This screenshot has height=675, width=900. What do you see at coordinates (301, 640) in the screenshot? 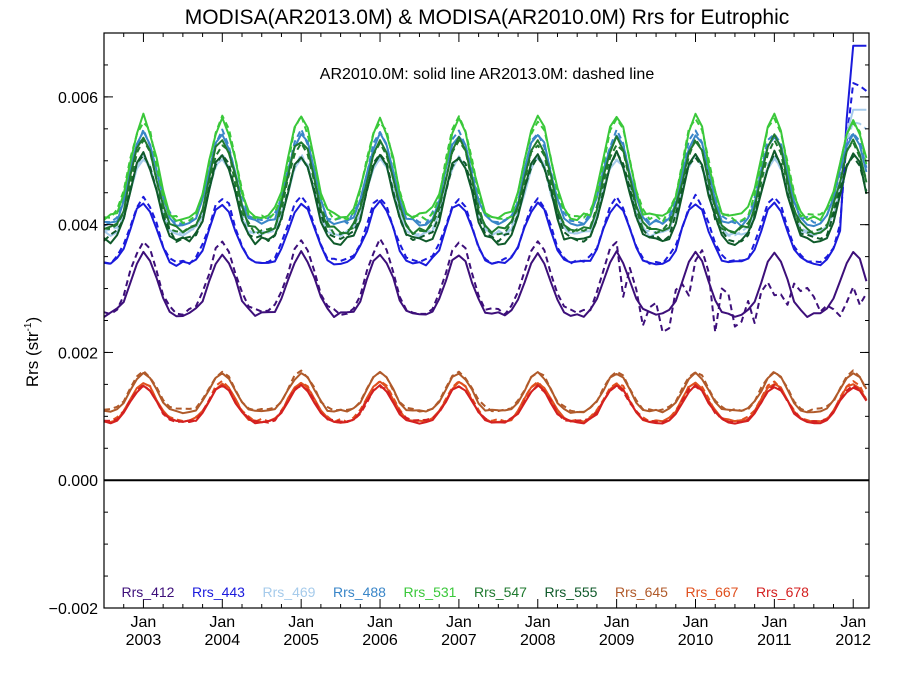
I see `x-tick-year: 2005` at bounding box center [301, 640].